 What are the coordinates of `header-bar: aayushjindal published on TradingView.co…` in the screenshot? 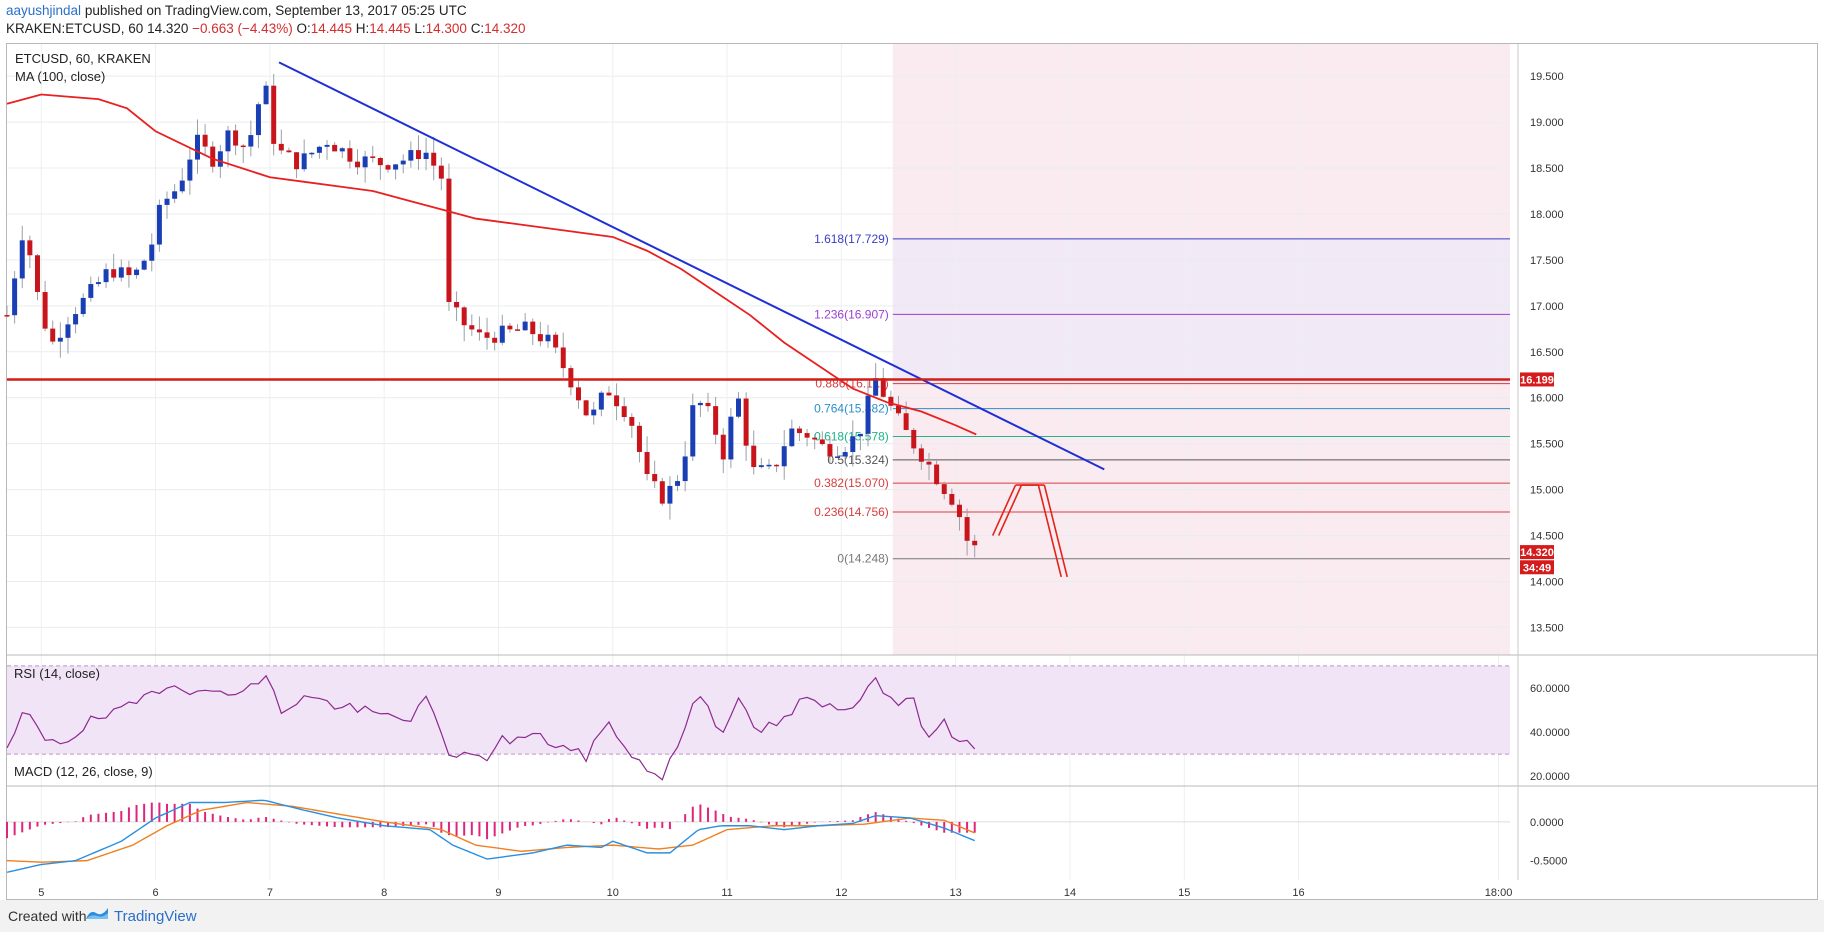 It's located at (912, 20).